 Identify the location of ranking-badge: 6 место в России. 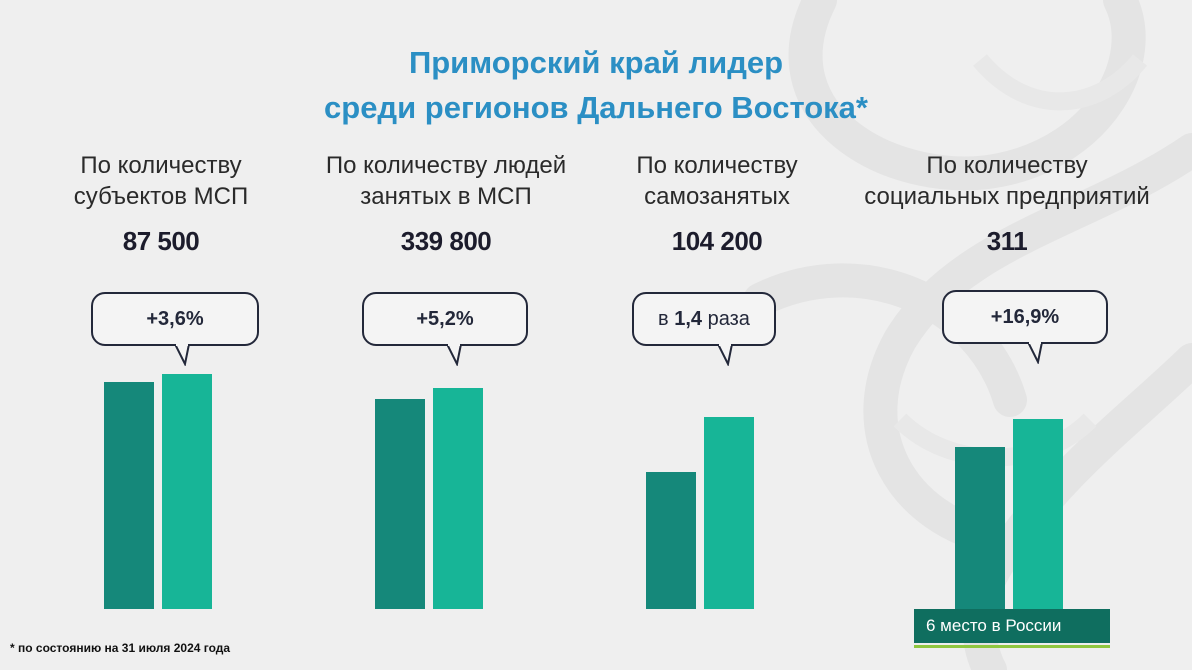
(1012, 626).